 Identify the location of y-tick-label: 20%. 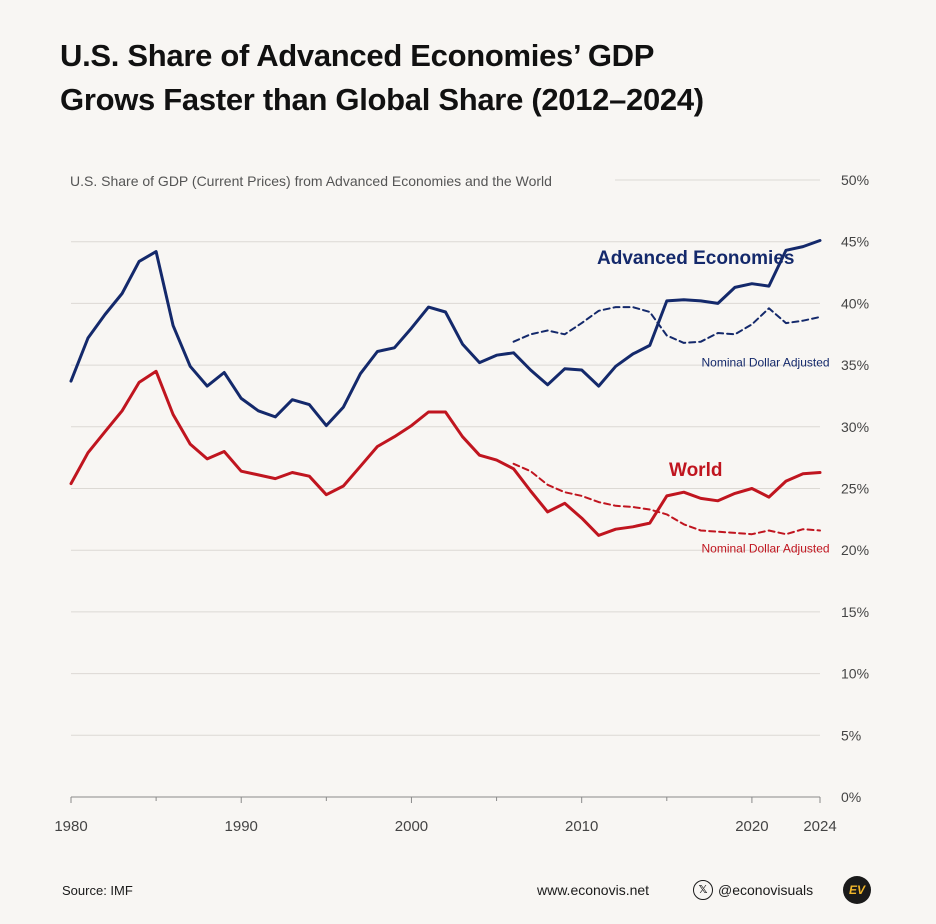
(855, 550).